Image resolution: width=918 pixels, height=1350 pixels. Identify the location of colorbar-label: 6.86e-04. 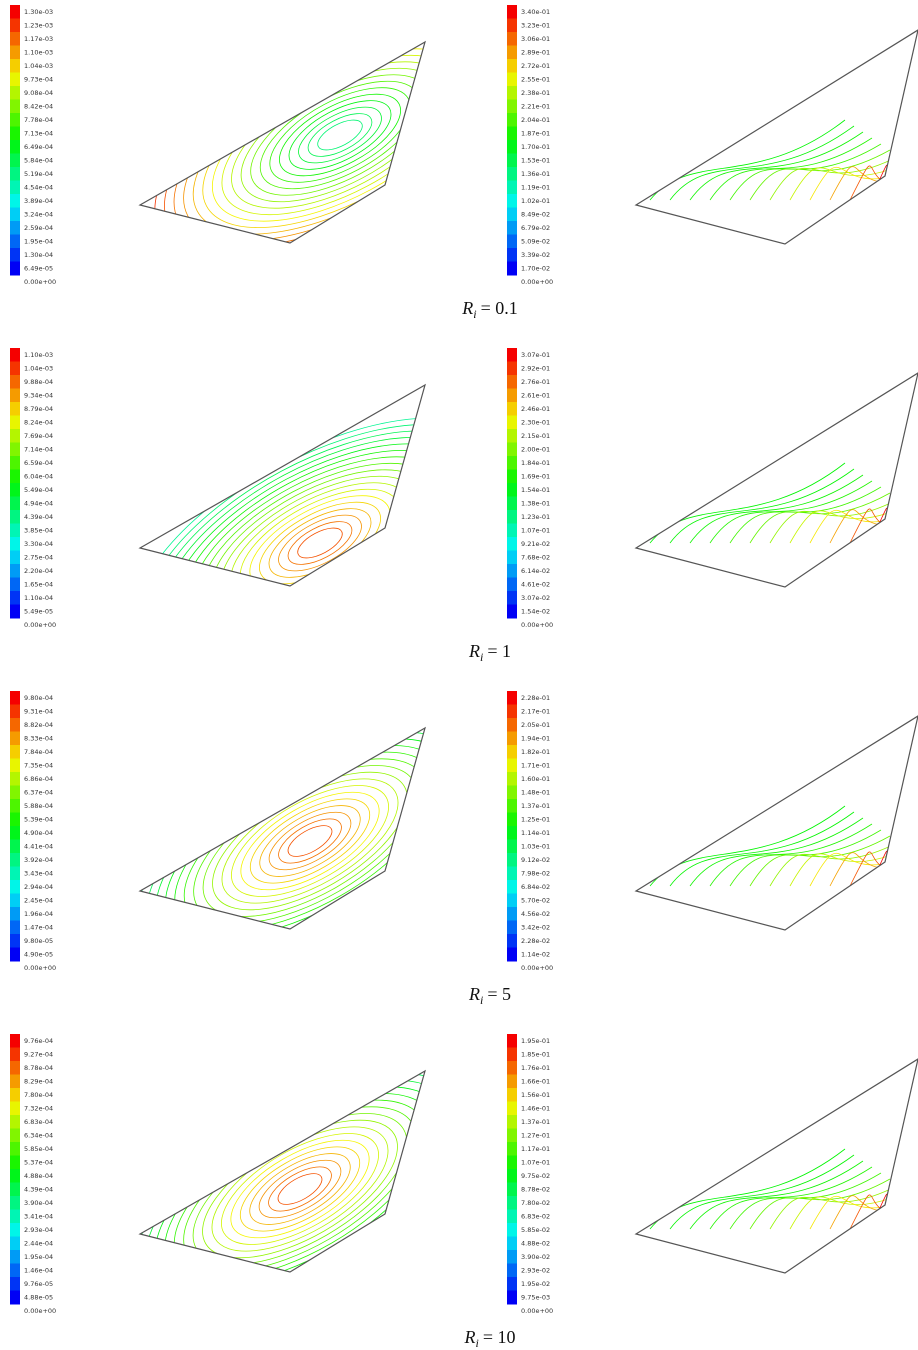
(38, 779).